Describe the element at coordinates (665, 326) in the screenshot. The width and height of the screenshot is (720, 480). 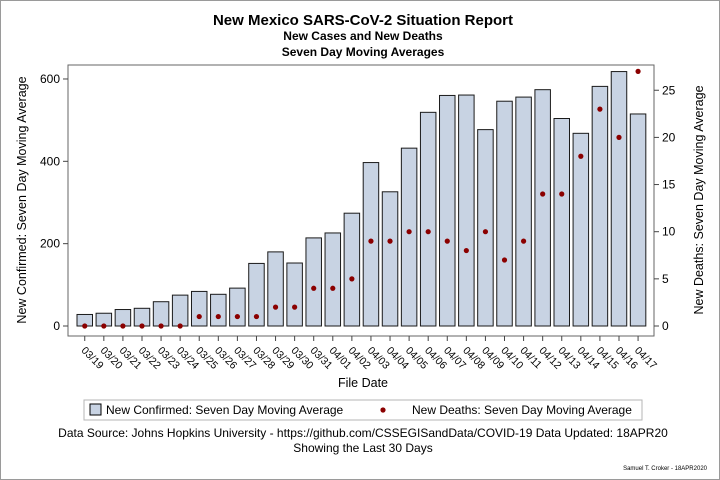
I see `right-tick-label-0: 0` at that location.